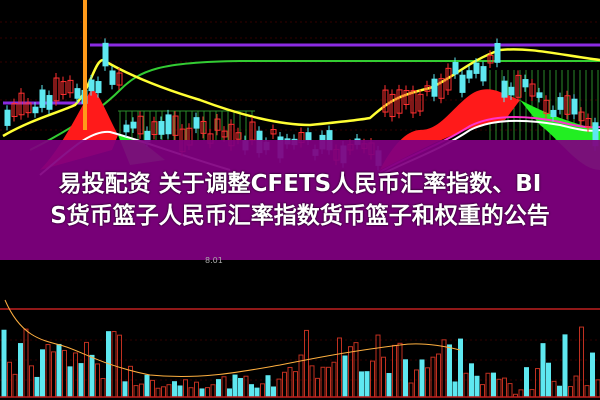 The image size is (600, 400). Describe the element at coordinates (300, 216) in the screenshot. I see `headline-line-2: S货币篮子人民币汇率指数货币篮子和权重的公告` at that location.